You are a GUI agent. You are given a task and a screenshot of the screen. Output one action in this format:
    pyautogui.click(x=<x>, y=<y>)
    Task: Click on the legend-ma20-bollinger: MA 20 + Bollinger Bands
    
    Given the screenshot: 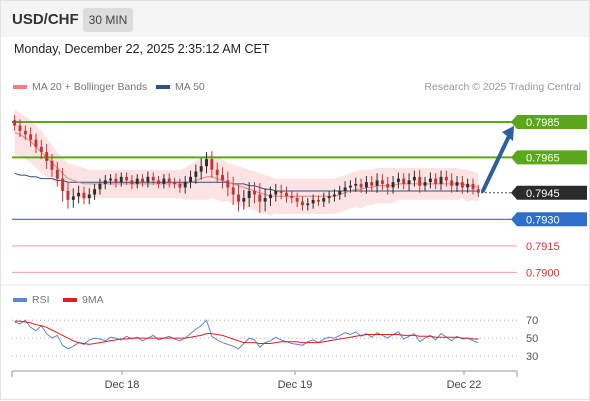 What is the action you would take?
    pyautogui.click(x=80, y=87)
    